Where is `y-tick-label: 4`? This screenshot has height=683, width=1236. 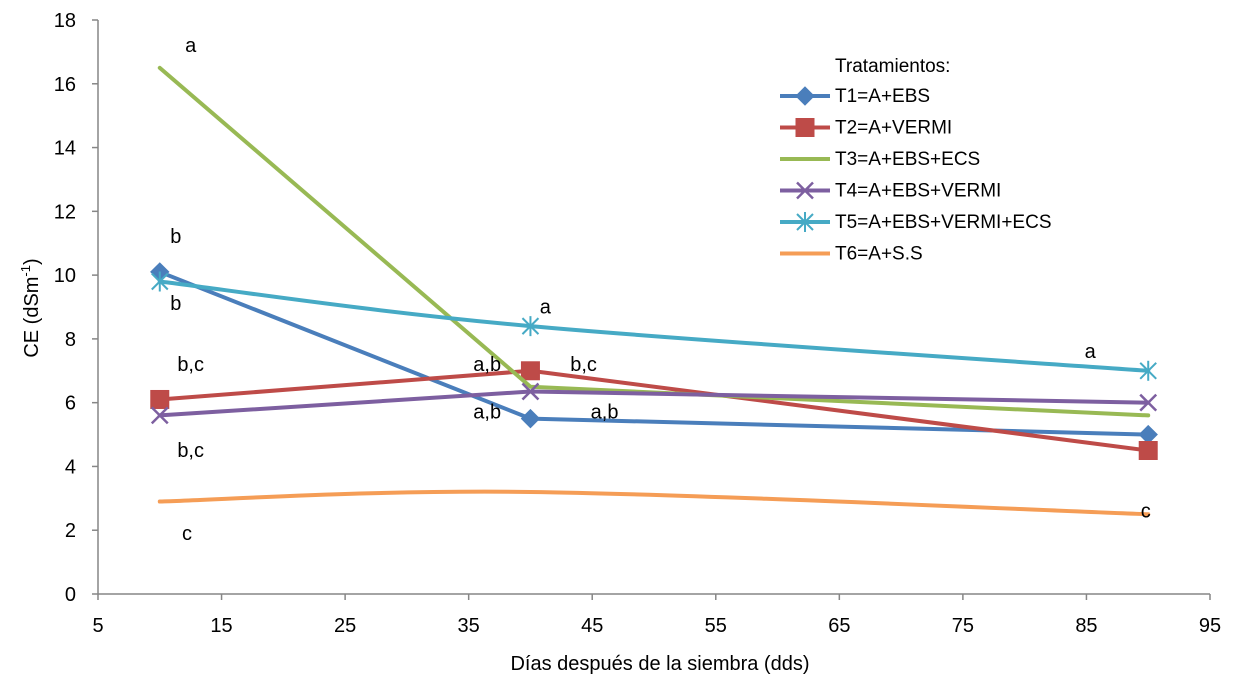
y-tick-label: 4 is located at coordinates (70, 467).